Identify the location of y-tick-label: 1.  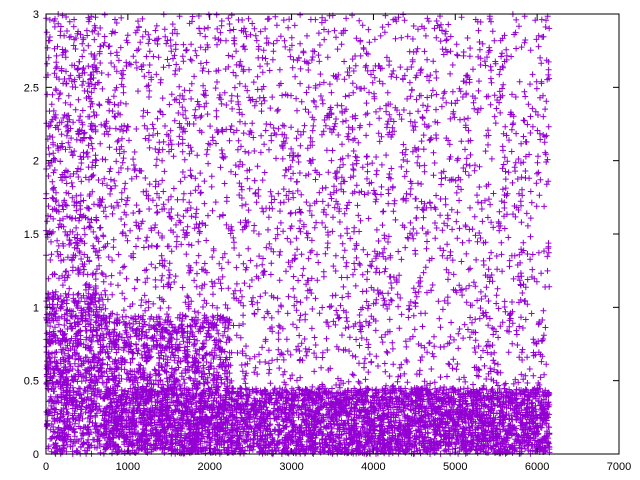
(36, 308).